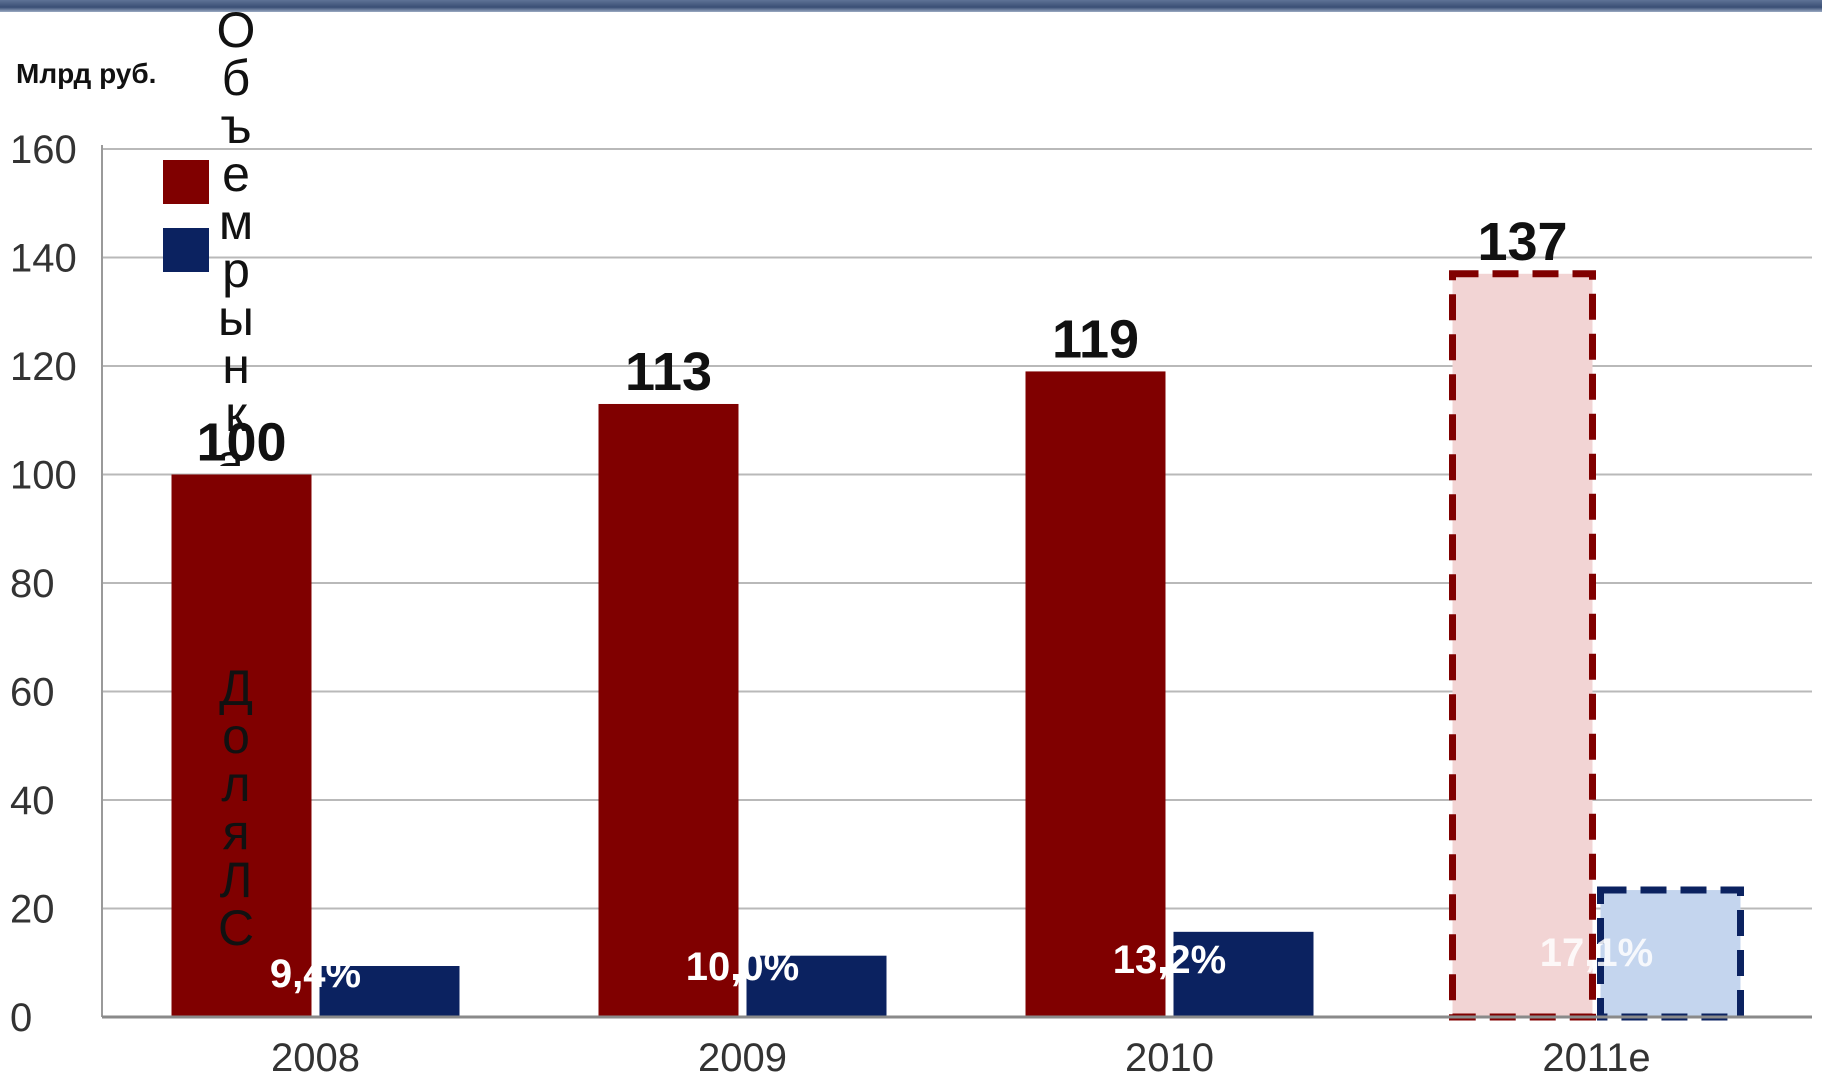 Image resolution: width=1822 pixels, height=1081 pixels. Describe the element at coordinates (668, 372) in the screenshot. I see `value-label-2009: 113` at that location.